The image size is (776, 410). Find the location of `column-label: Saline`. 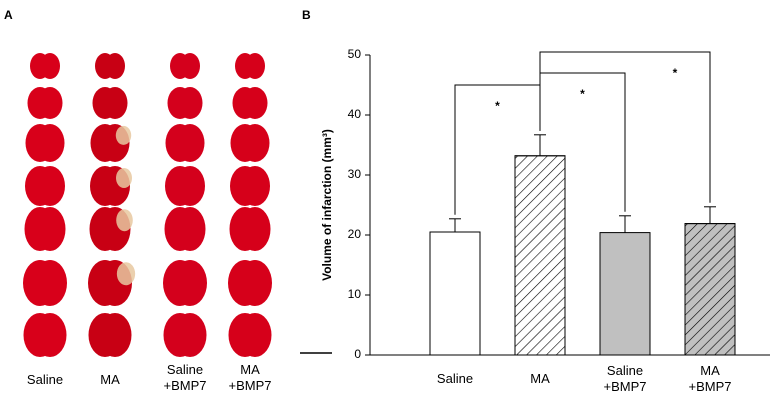

column-label: Saline is located at coordinates (45, 379).